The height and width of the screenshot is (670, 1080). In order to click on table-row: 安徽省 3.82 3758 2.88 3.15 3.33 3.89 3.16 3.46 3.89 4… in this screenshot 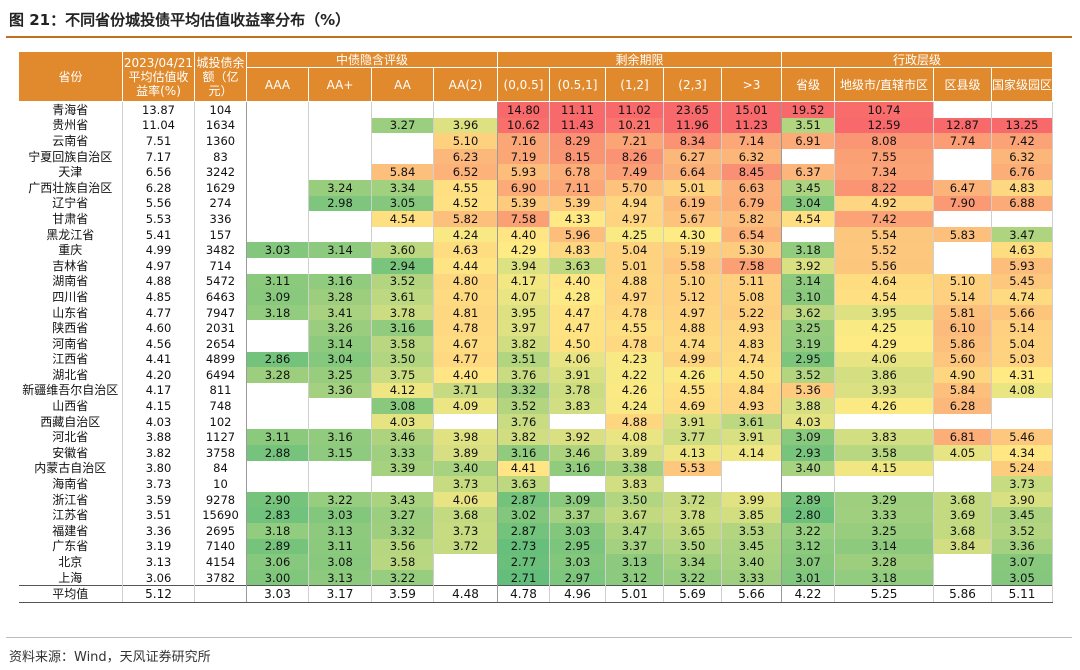, I will do `click(536, 453)`.